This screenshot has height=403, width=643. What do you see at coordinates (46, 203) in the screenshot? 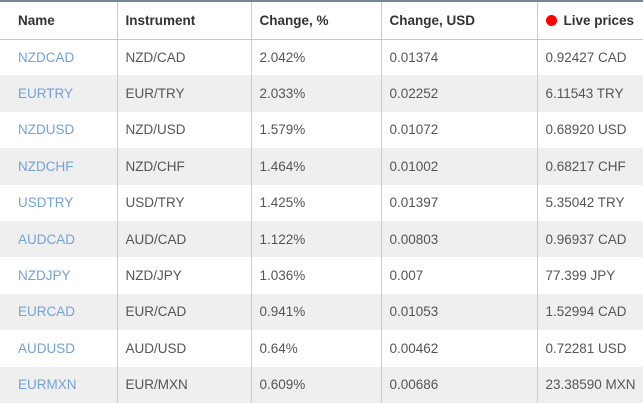
I see `symbol-link: USDTRY` at bounding box center [46, 203].